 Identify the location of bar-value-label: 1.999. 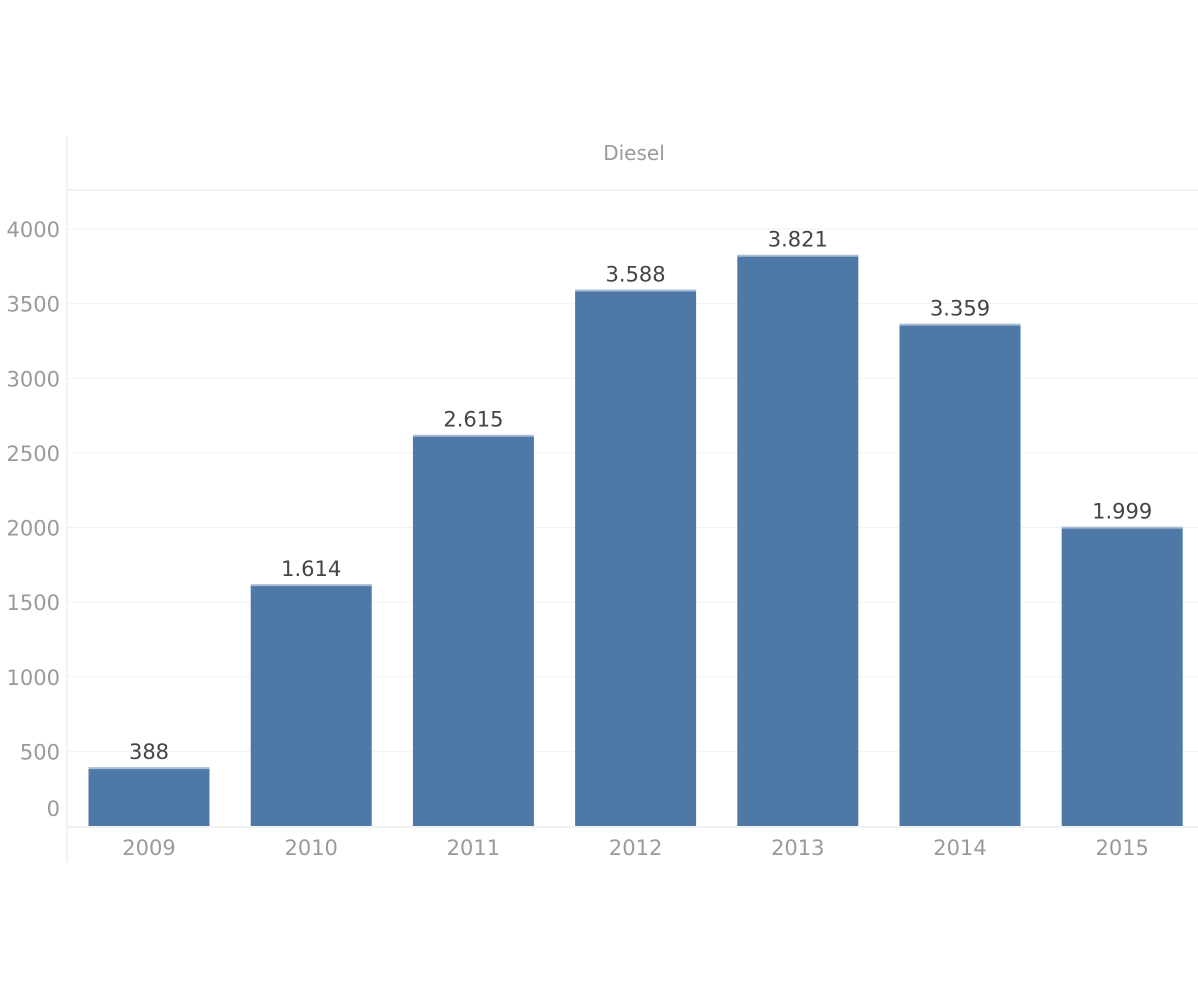
(1122, 512).